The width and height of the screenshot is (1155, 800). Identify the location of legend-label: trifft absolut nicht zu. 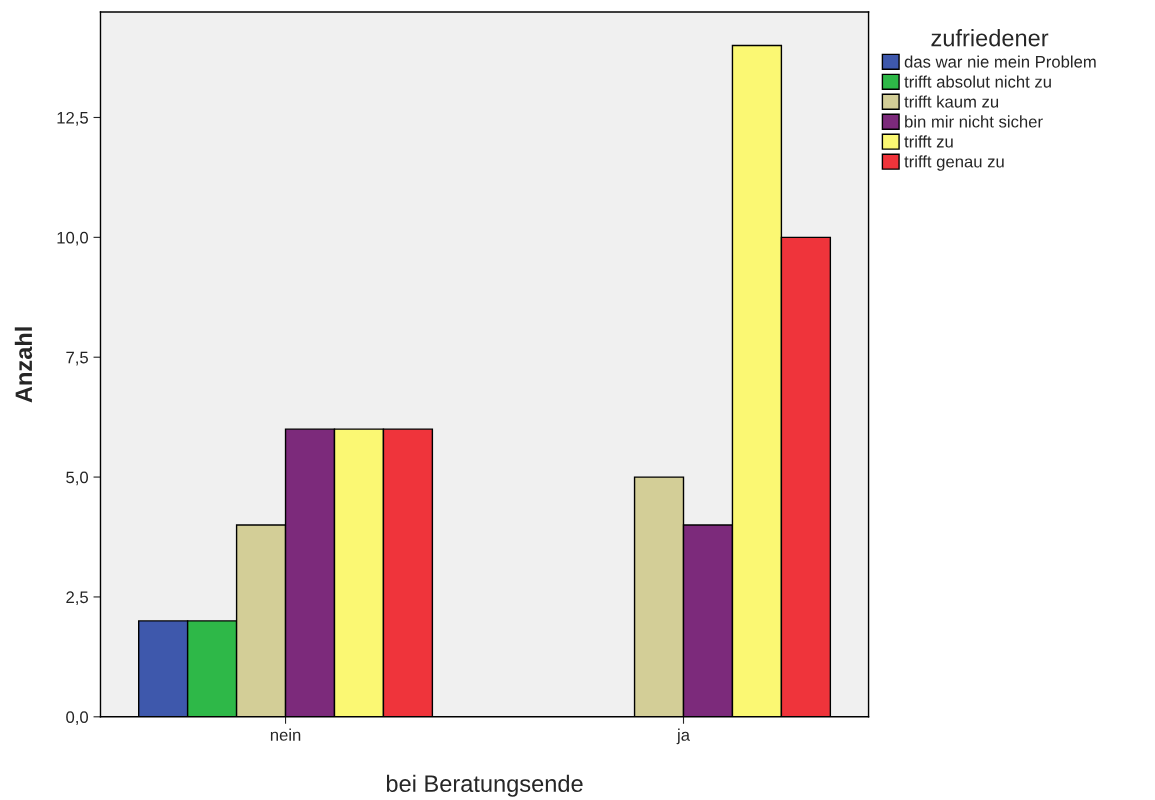
(977, 81).